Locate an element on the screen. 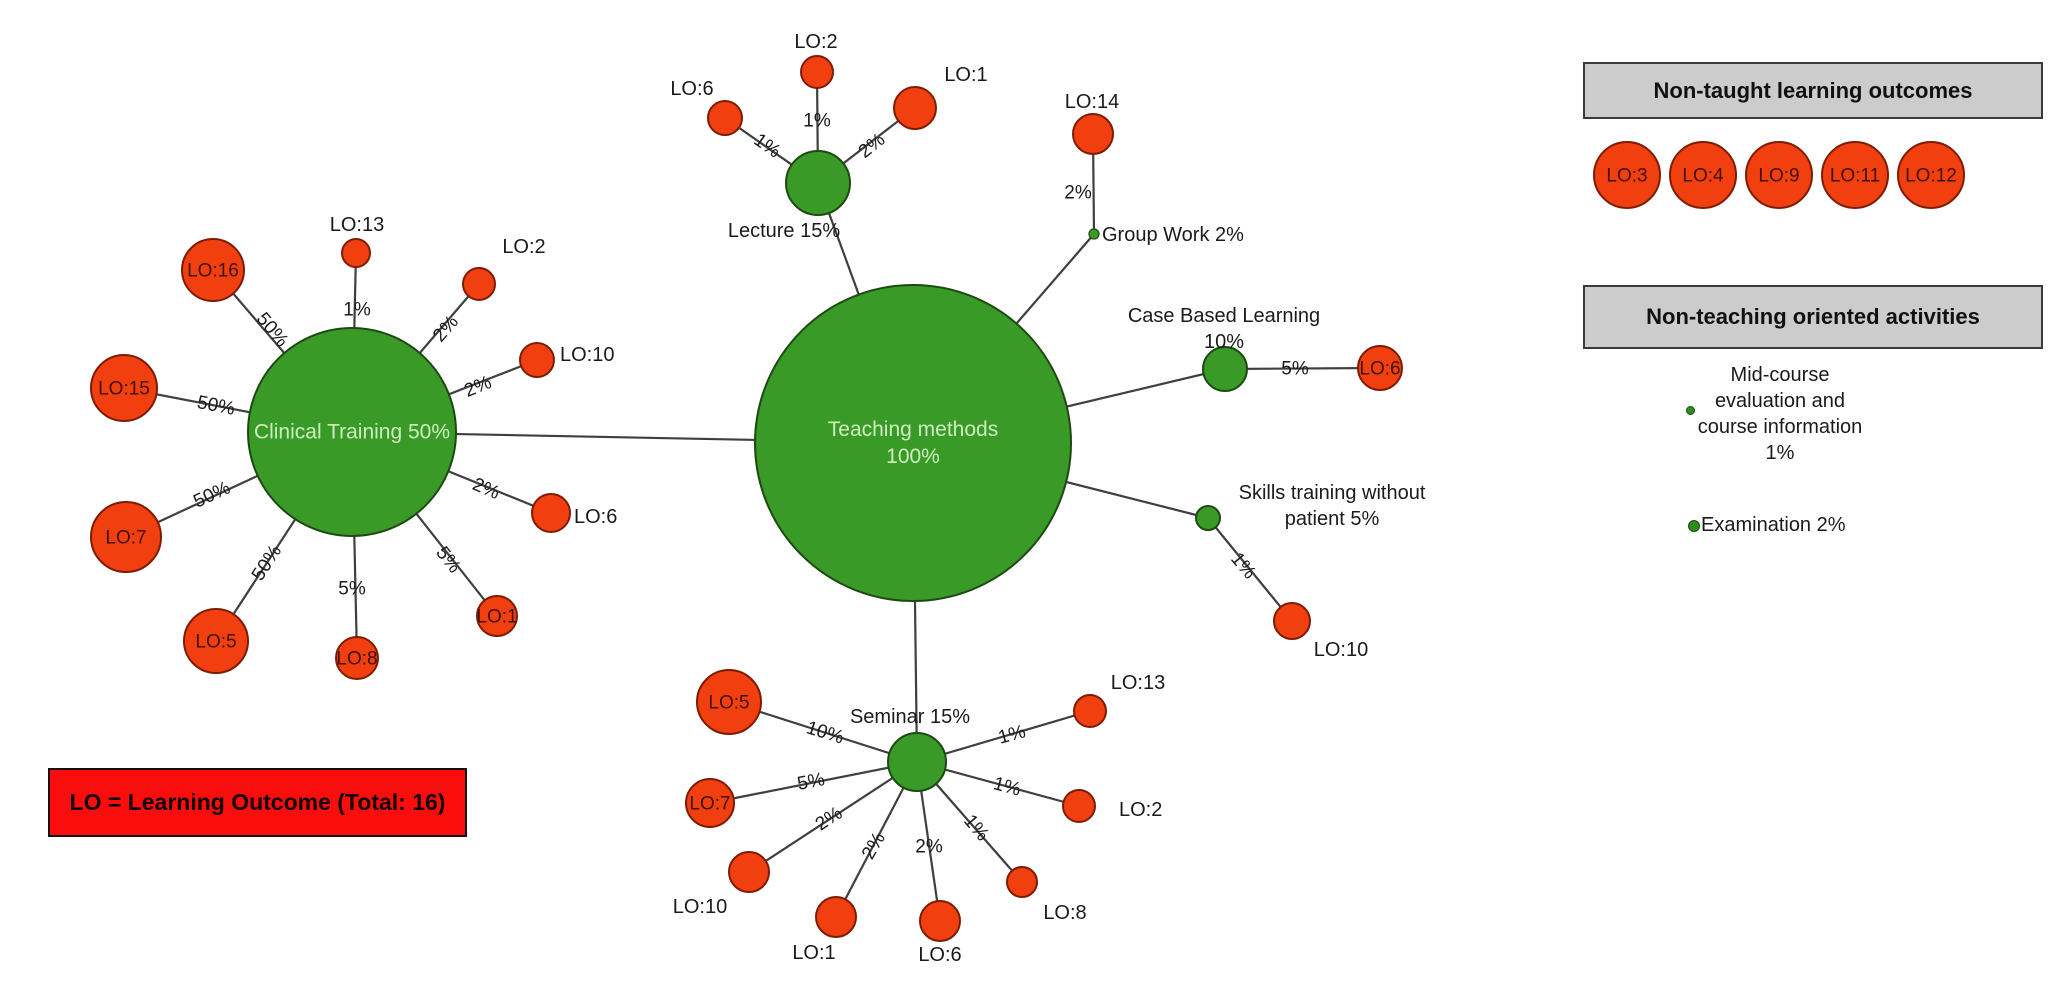  edge-label-lo14-group-work-dot: 2% is located at coordinates (1078, 193).